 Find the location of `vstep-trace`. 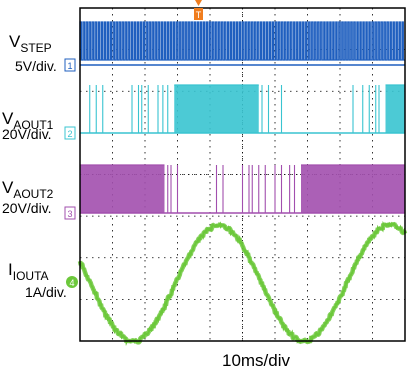

vstep-trace is located at coordinates (242, 43).